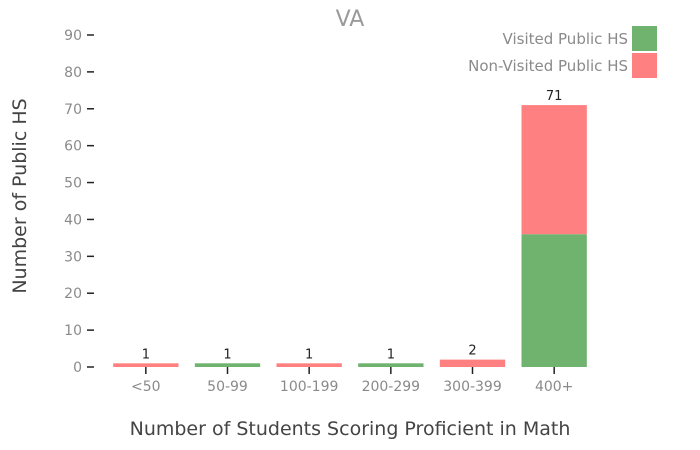  What do you see at coordinates (472, 351) in the screenshot?
I see `bar-total-label: 2` at bounding box center [472, 351].